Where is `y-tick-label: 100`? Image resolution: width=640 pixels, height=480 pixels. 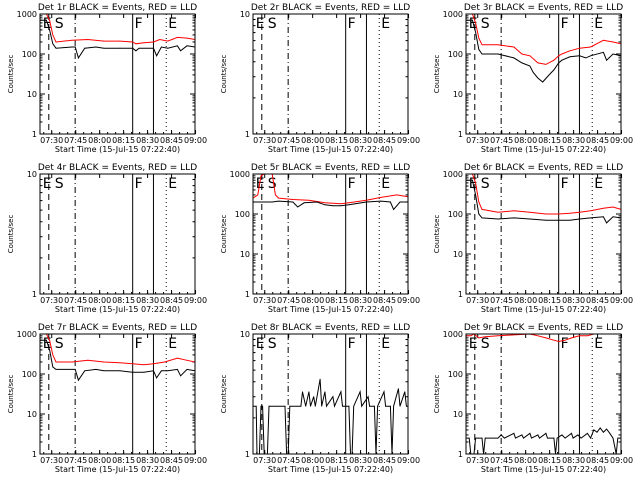
y-tick-label: 100 is located at coordinates (29, 54).